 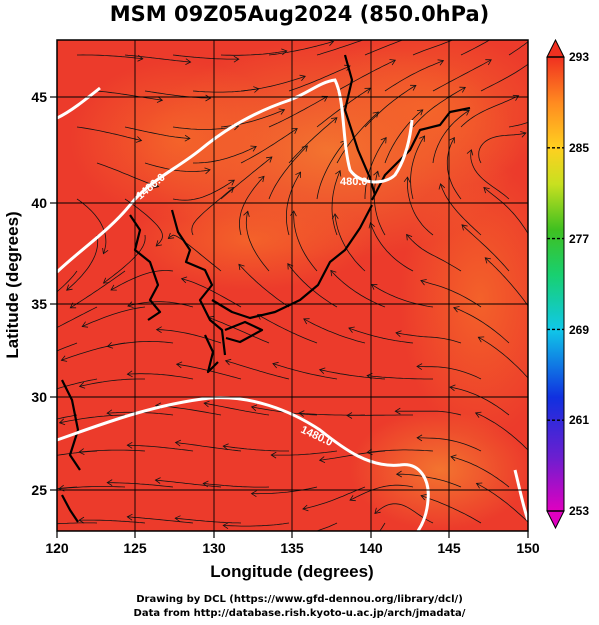 I want to click on y-tick-label: 25, so click(x=39, y=490).